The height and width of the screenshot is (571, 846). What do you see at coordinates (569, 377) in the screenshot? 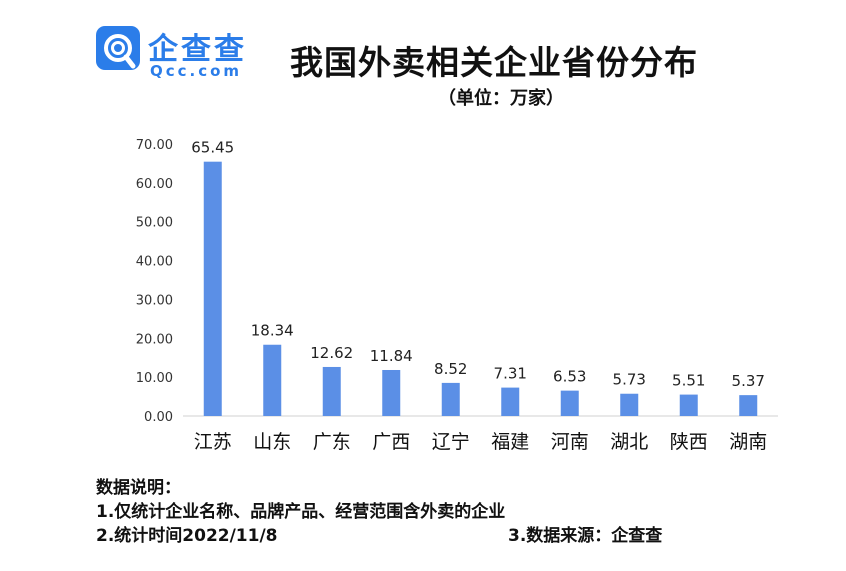
I see `data-label: 6.53` at bounding box center [569, 377].